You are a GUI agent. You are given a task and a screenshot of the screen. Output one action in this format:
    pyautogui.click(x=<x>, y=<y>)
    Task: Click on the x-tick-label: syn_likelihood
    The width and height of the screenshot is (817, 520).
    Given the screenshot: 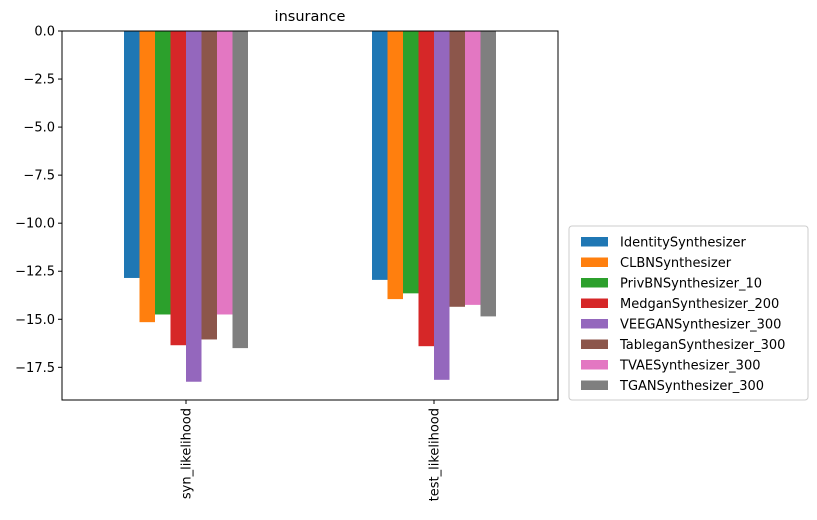 What is the action you would take?
    pyautogui.click(x=187, y=453)
    